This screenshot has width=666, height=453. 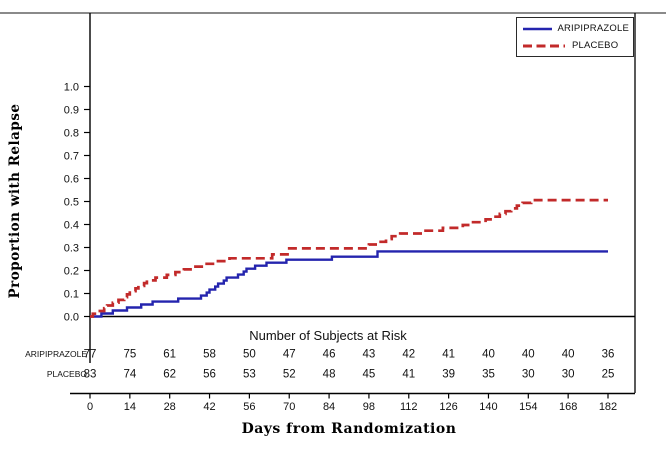 I want to click on legend-item-placebo: PLACEBO, so click(x=575, y=46).